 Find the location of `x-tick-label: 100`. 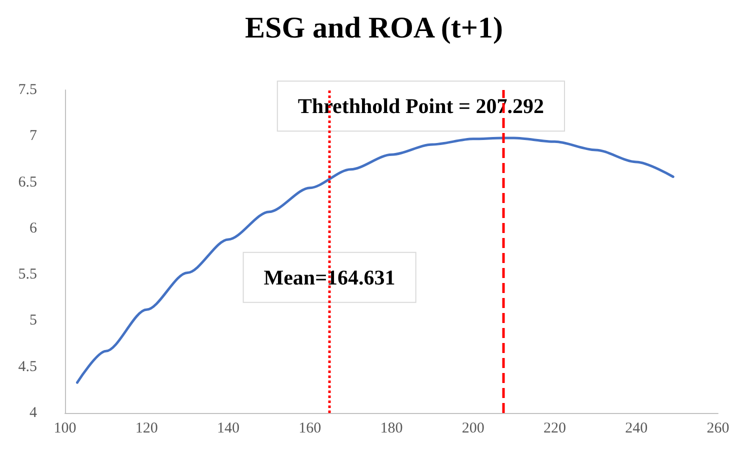

x-tick-label: 100 is located at coordinates (65, 428).